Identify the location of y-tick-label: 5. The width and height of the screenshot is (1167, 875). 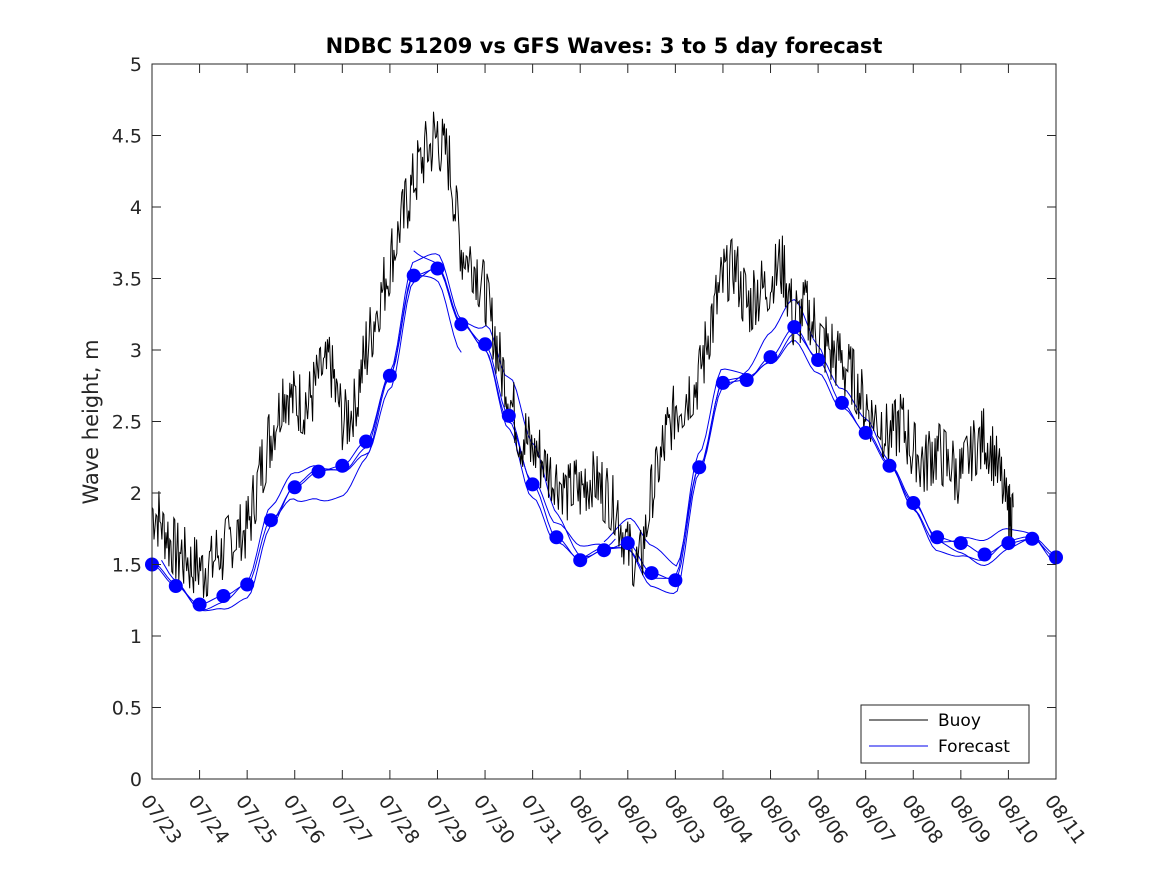
(136, 65).